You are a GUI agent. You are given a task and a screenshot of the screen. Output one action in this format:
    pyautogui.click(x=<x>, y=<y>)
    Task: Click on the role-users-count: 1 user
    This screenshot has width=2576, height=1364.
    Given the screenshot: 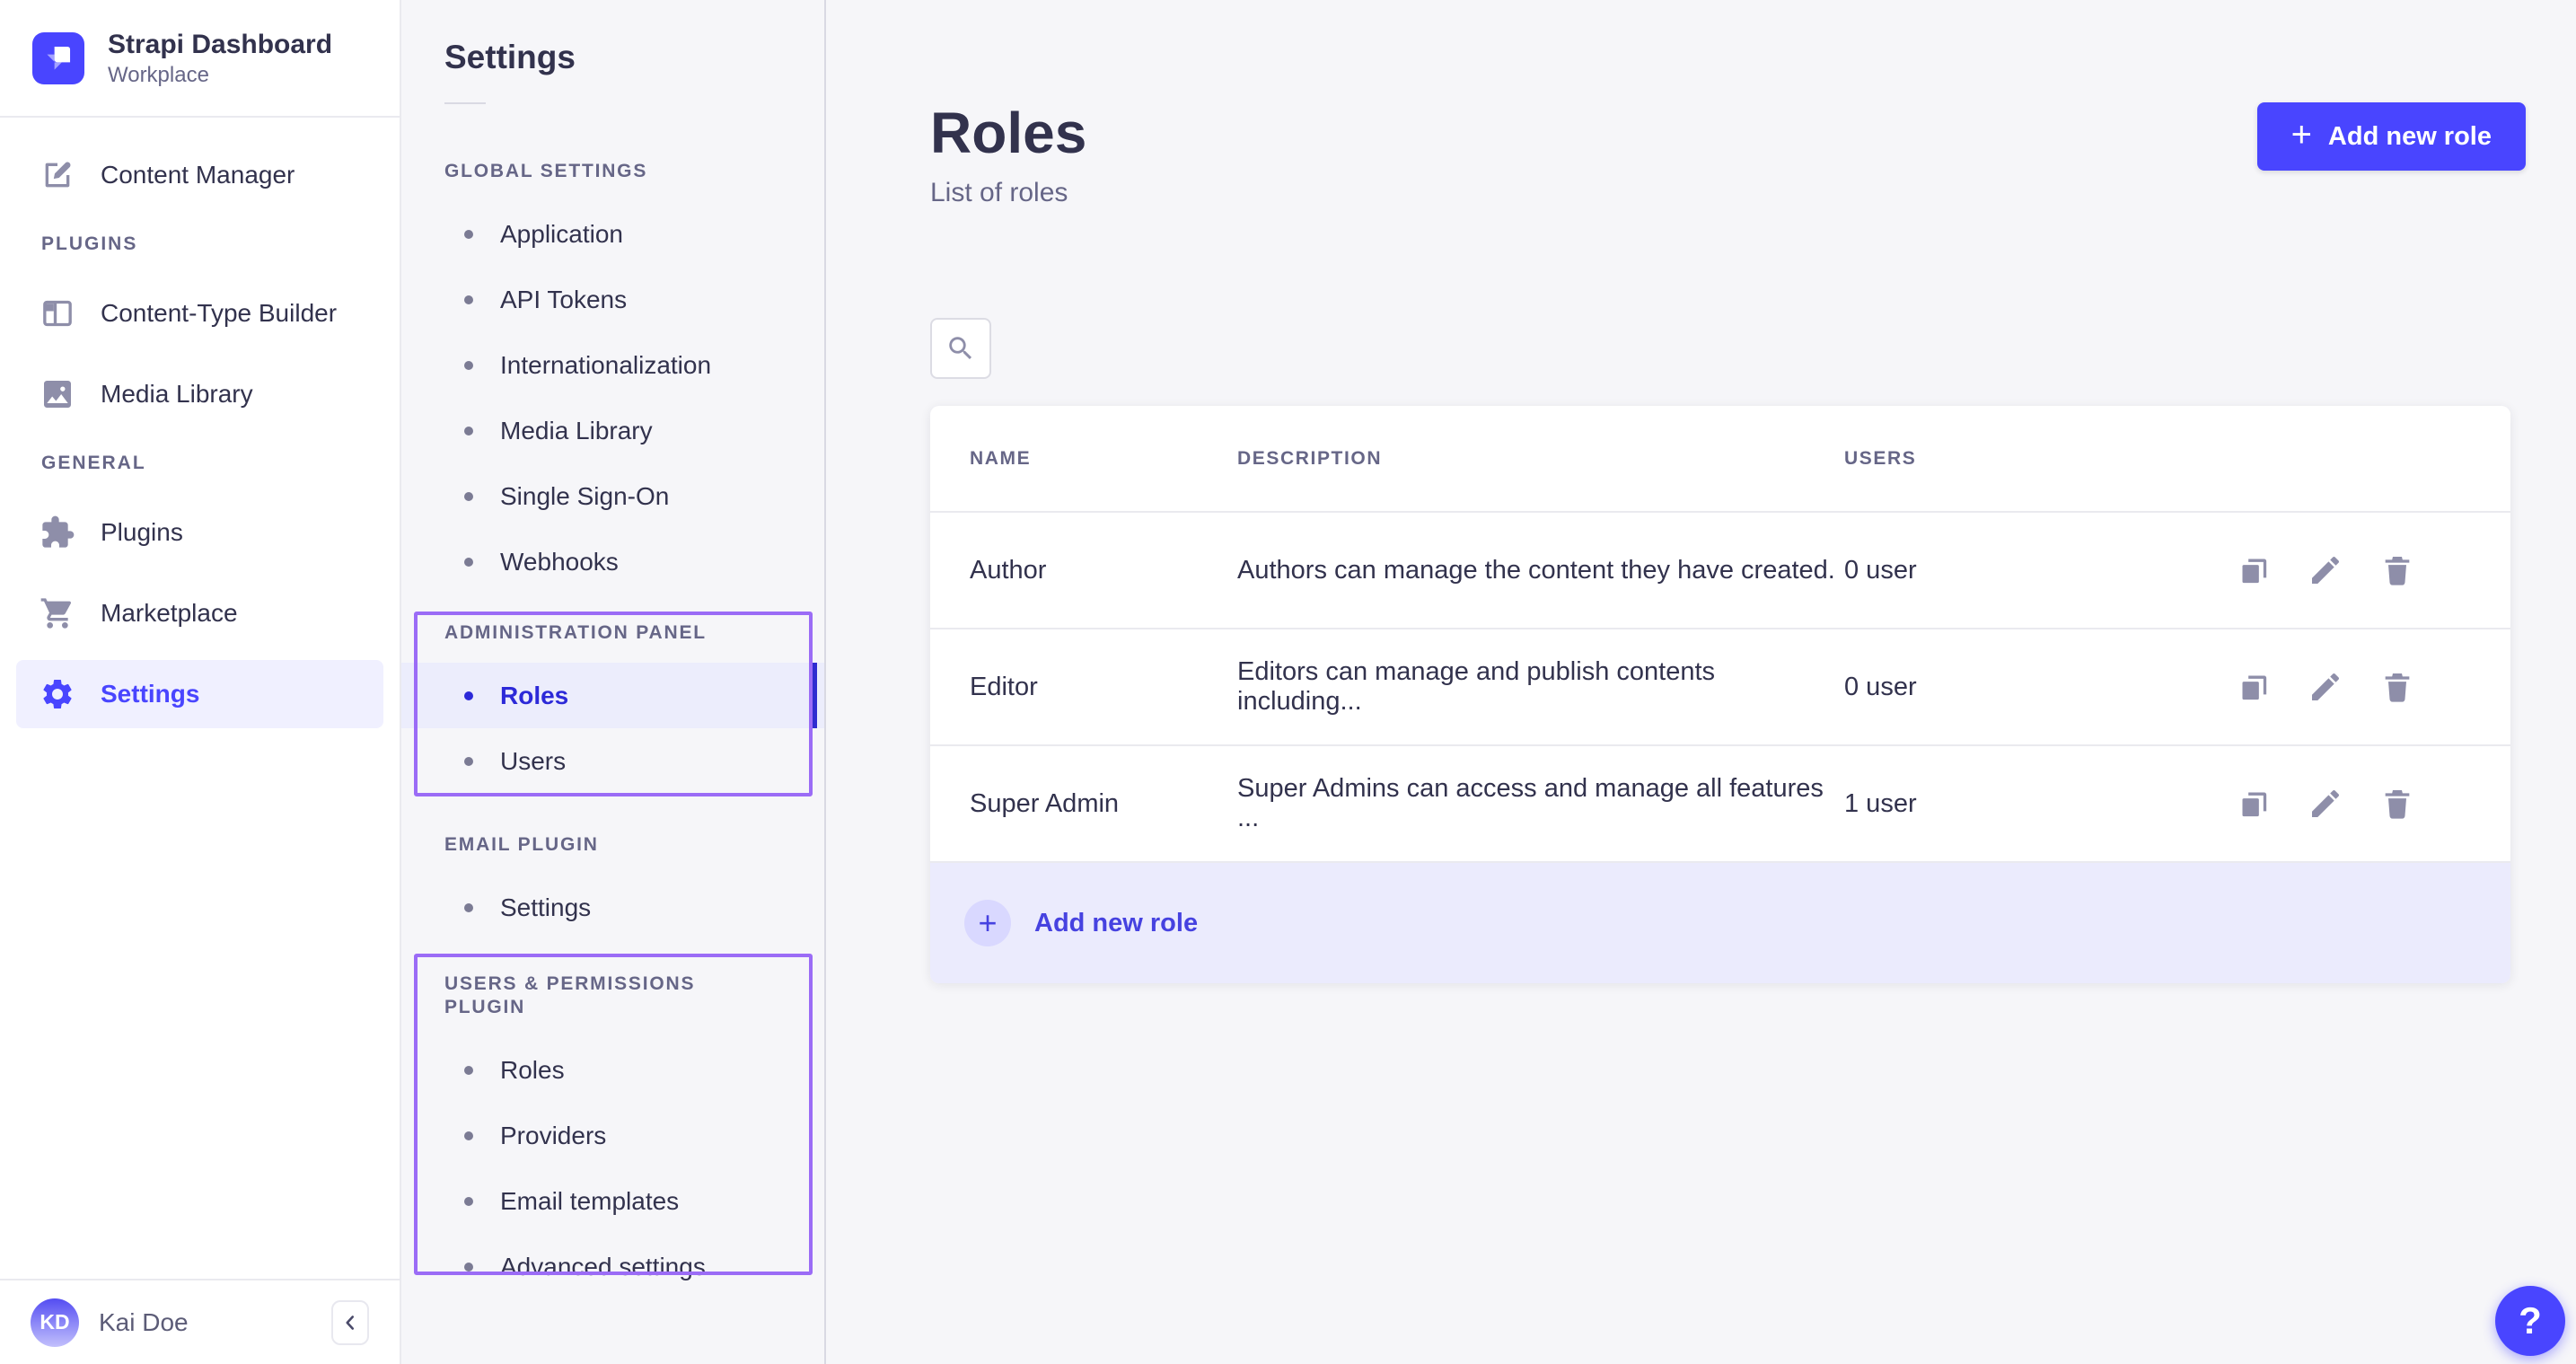 What is the action you would take?
    pyautogui.click(x=1881, y=803)
    